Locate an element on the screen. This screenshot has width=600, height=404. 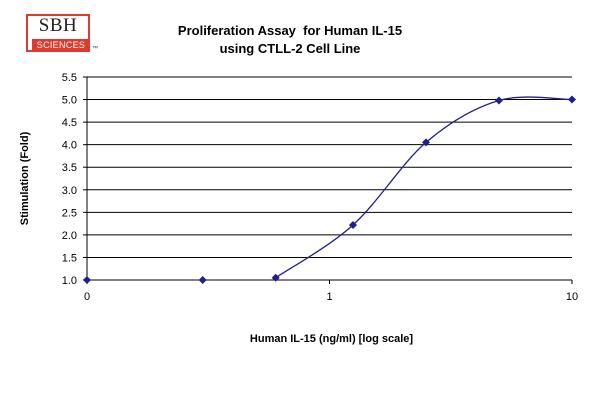
logo-text-bottom: SCIENCES is located at coordinates (61, 45).